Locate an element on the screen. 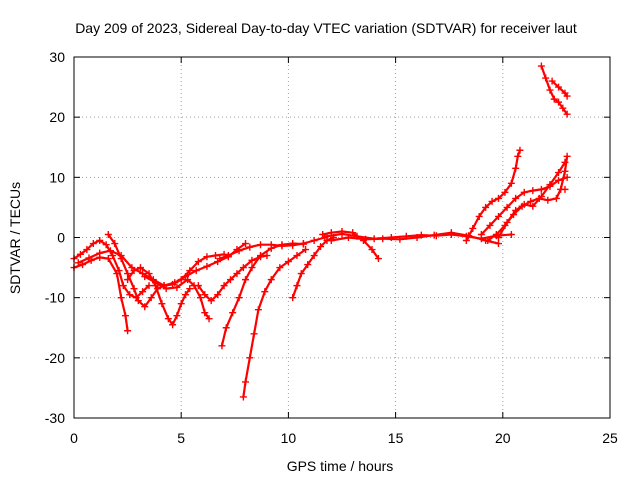 This screenshot has height=480, width=640. x-axis-label: GPS time / hours is located at coordinates (340, 466).